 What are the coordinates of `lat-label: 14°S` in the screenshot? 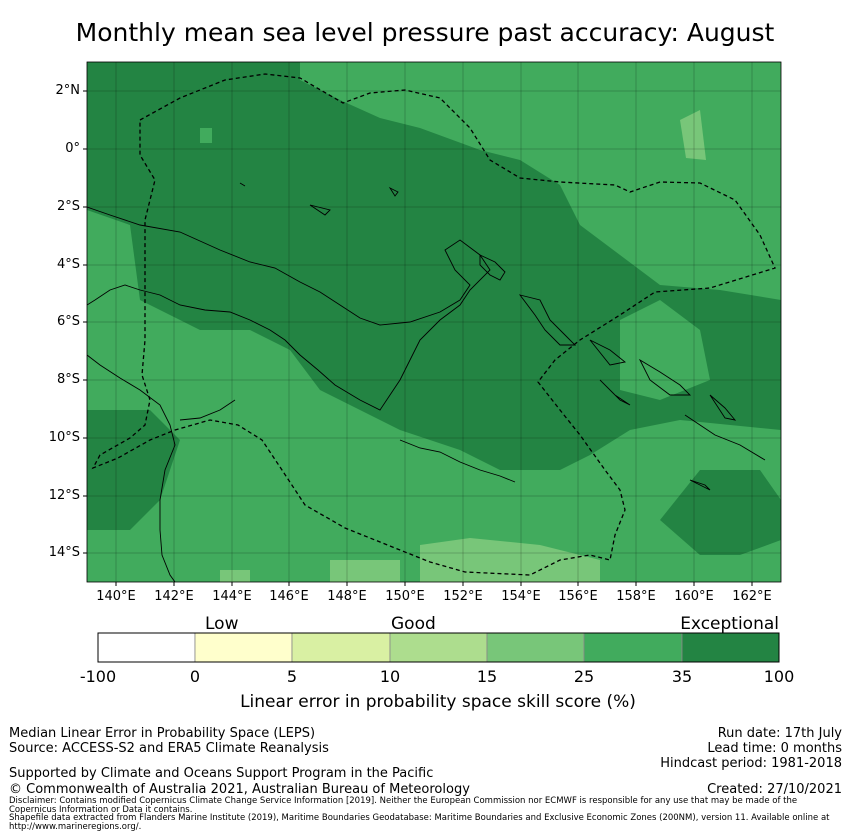 It's located at (64, 552).